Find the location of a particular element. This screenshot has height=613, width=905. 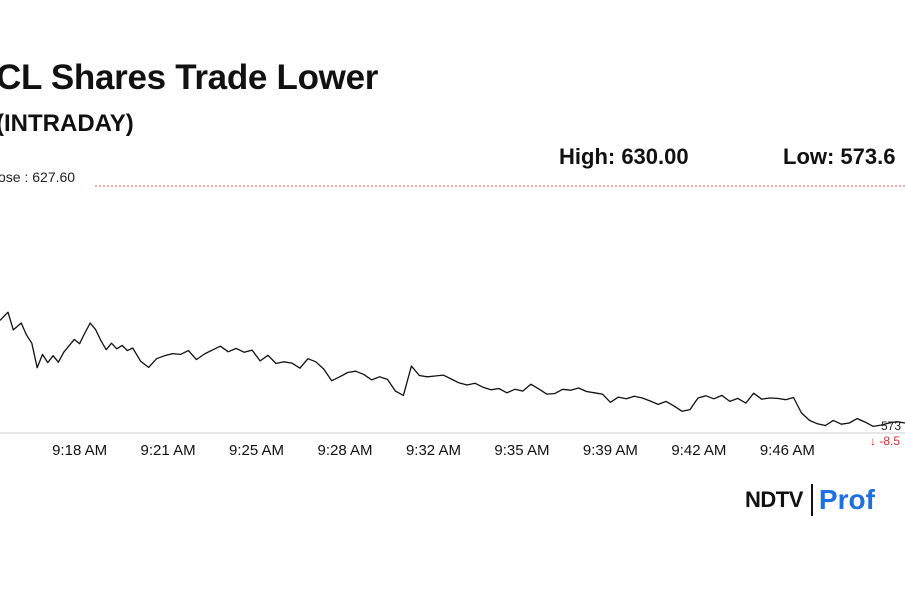

x-tick-label: 9:32 AM is located at coordinates (433, 450).